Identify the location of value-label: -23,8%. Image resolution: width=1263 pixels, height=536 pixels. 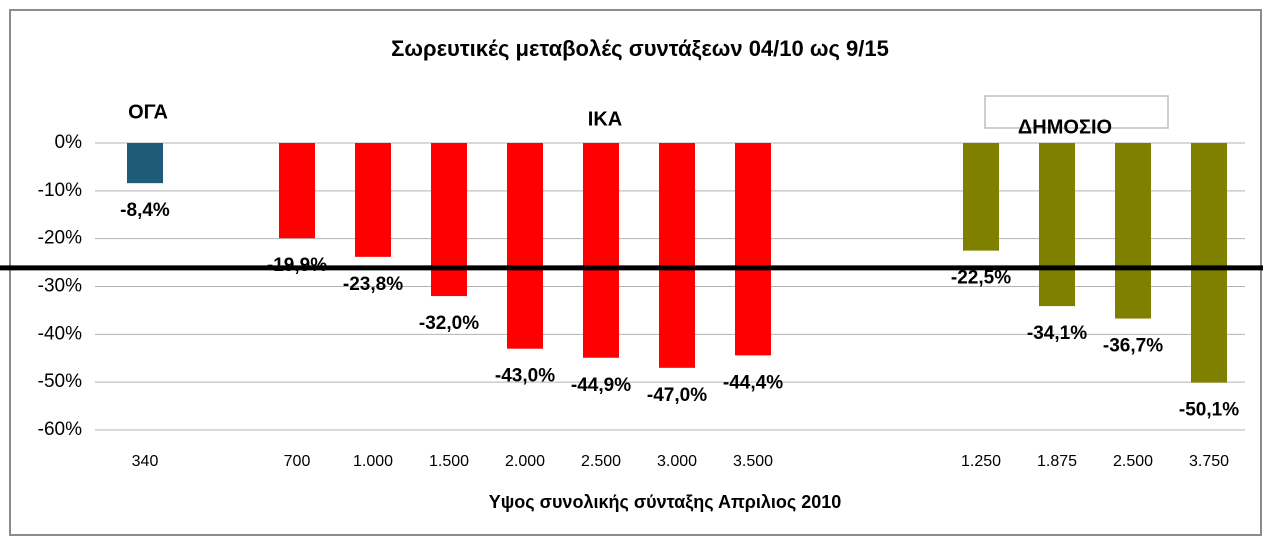
(373, 284).